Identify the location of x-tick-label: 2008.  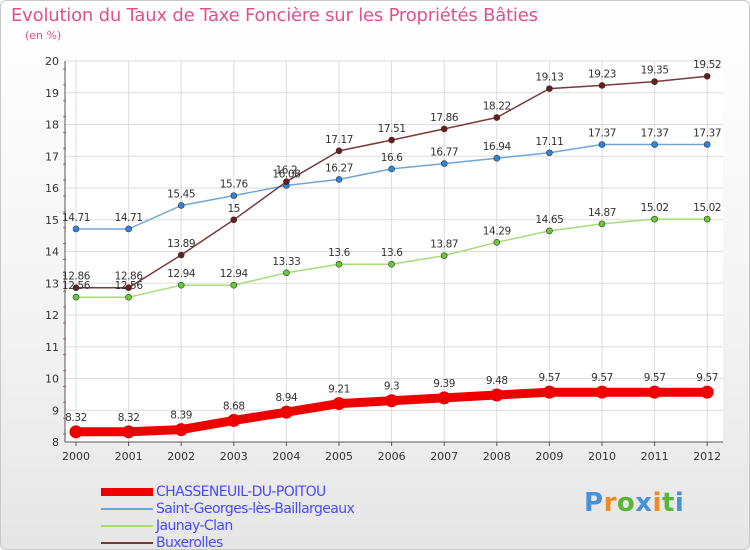
(497, 456).